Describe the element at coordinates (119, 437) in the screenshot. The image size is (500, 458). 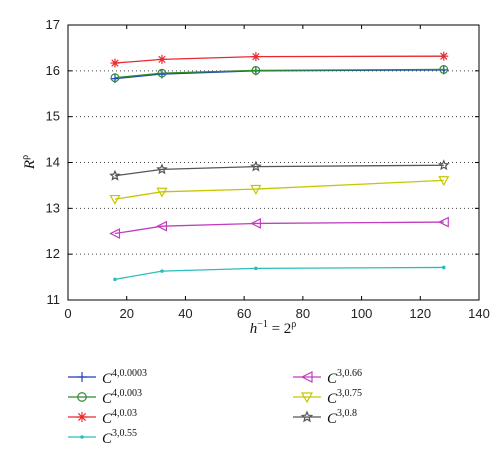
I see `legend-label: C3,0.55` at that location.